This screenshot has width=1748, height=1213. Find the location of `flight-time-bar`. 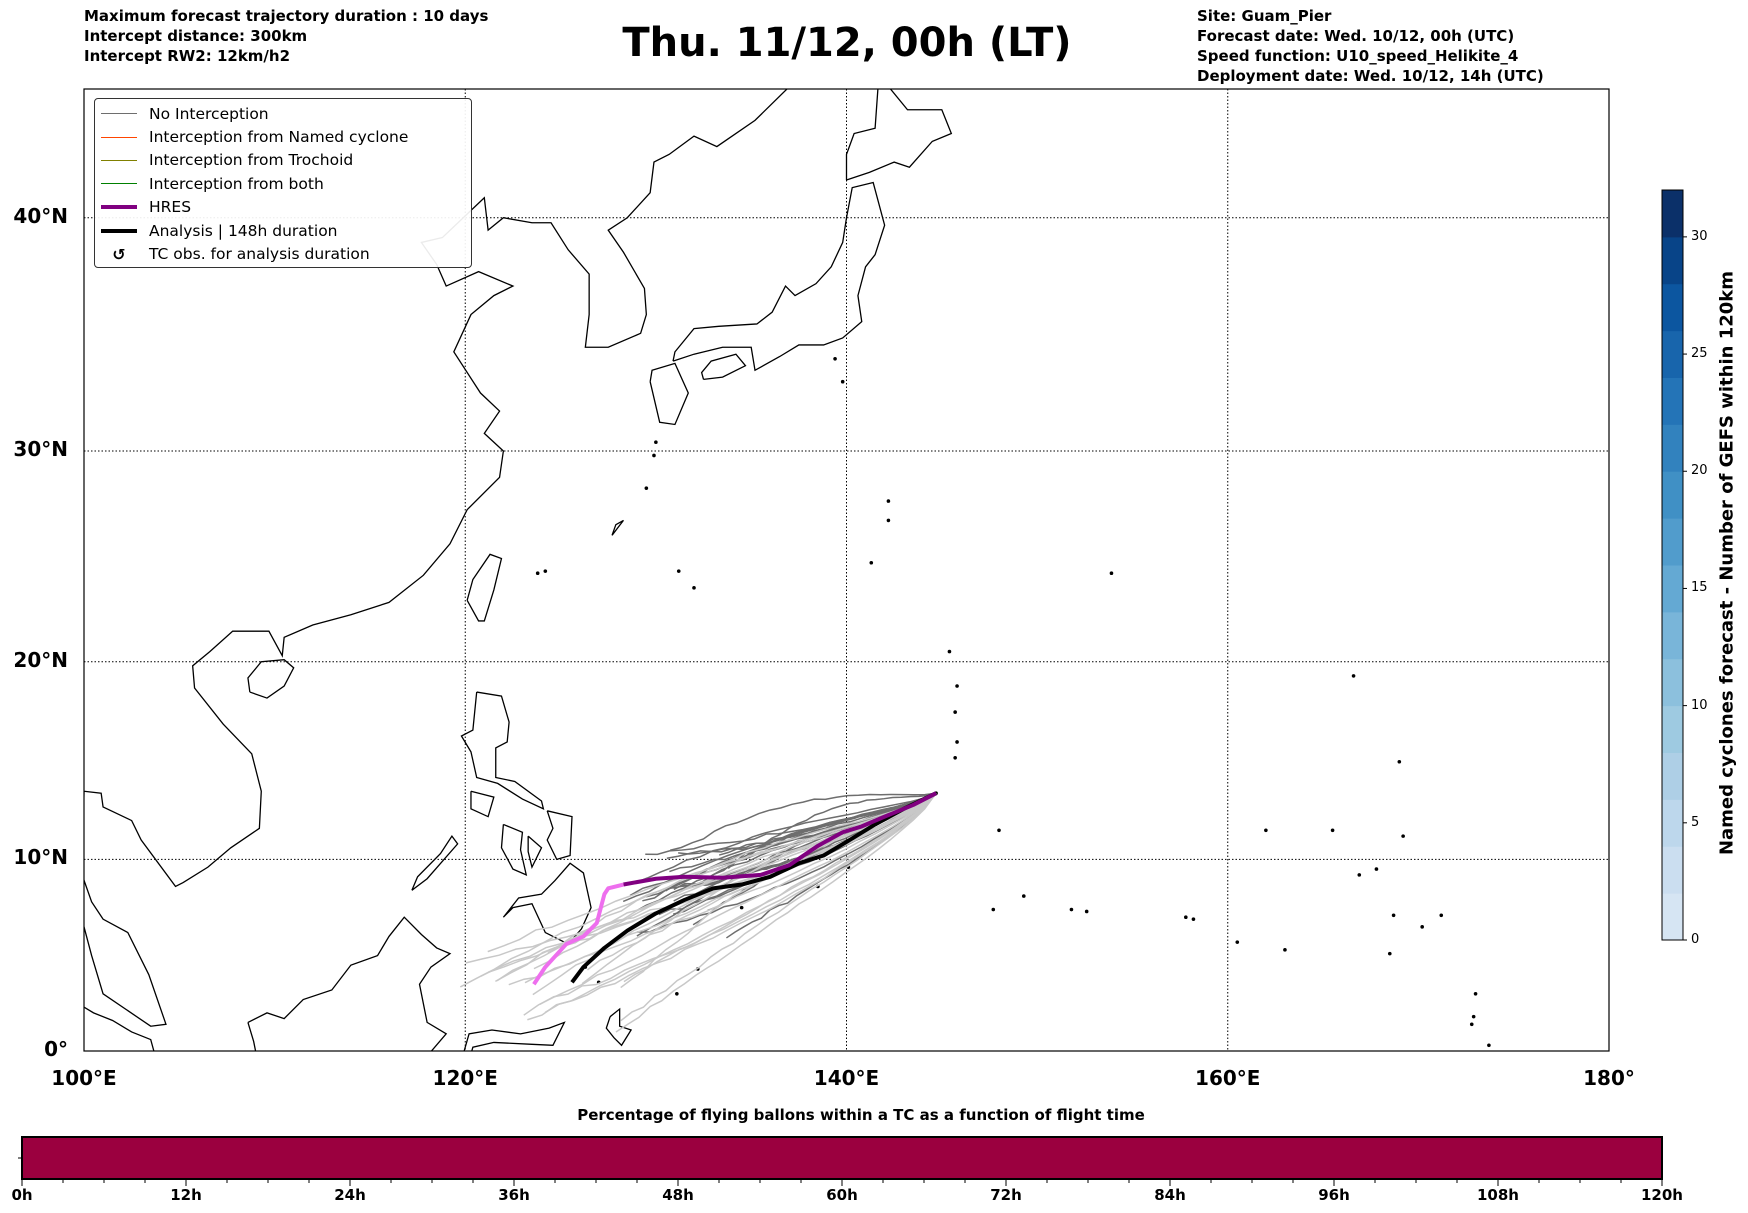

flight-time-bar is located at coordinates (840, 1161).